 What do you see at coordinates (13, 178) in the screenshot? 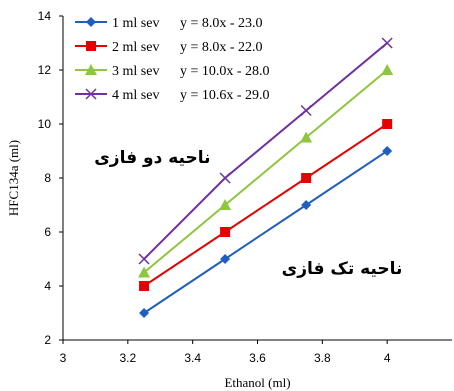
I see `y-axis-title: HFC134a (ml)` at bounding box center [13, 178].